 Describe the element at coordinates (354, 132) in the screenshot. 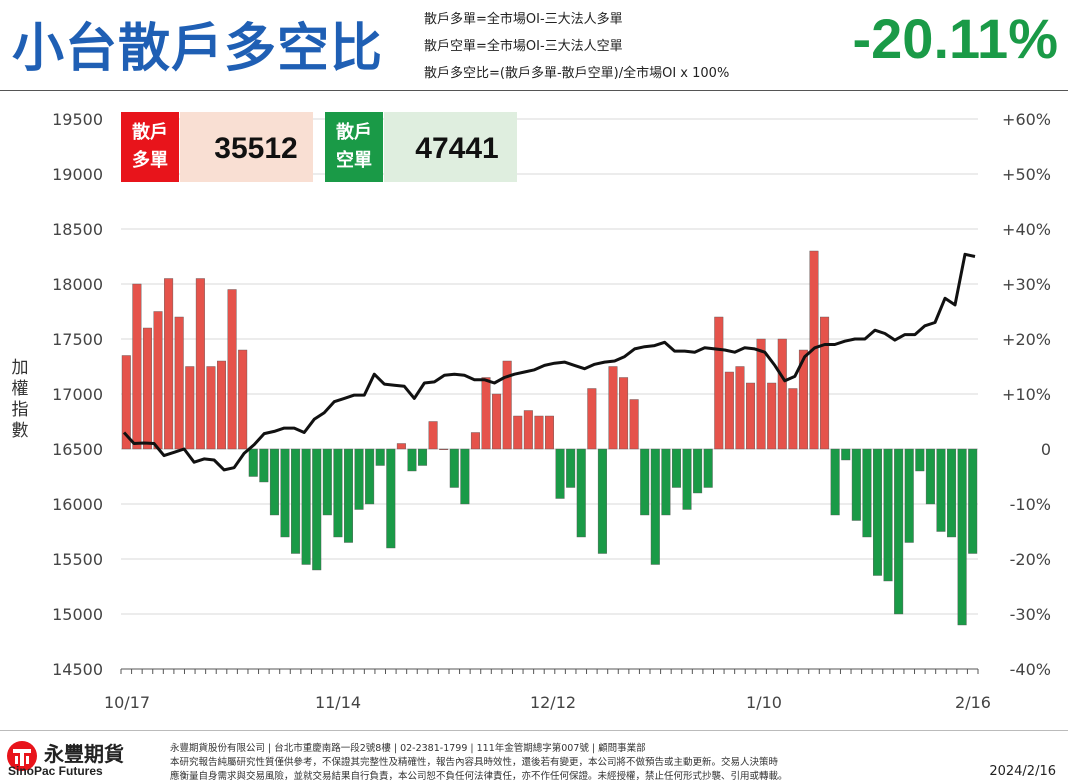

I see `short-label-line1: 散戶` at that location.